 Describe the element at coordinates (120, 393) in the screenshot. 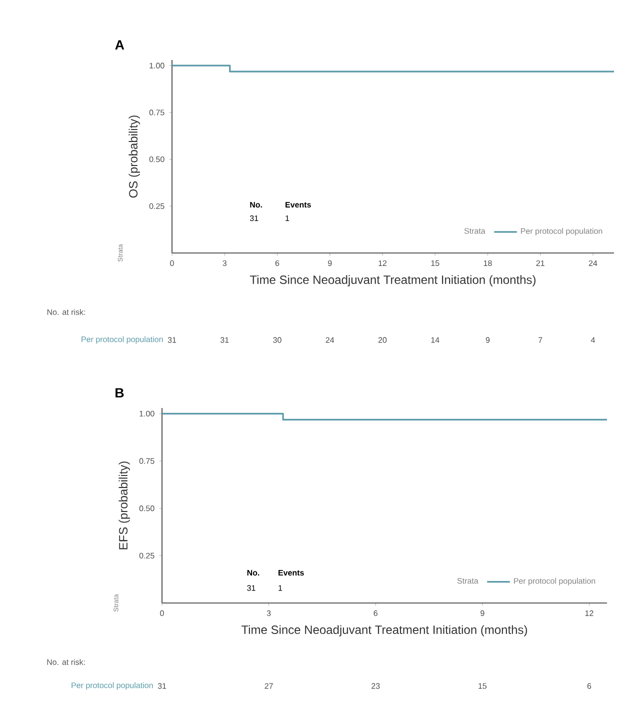

I see `chart-title: B` at that location.